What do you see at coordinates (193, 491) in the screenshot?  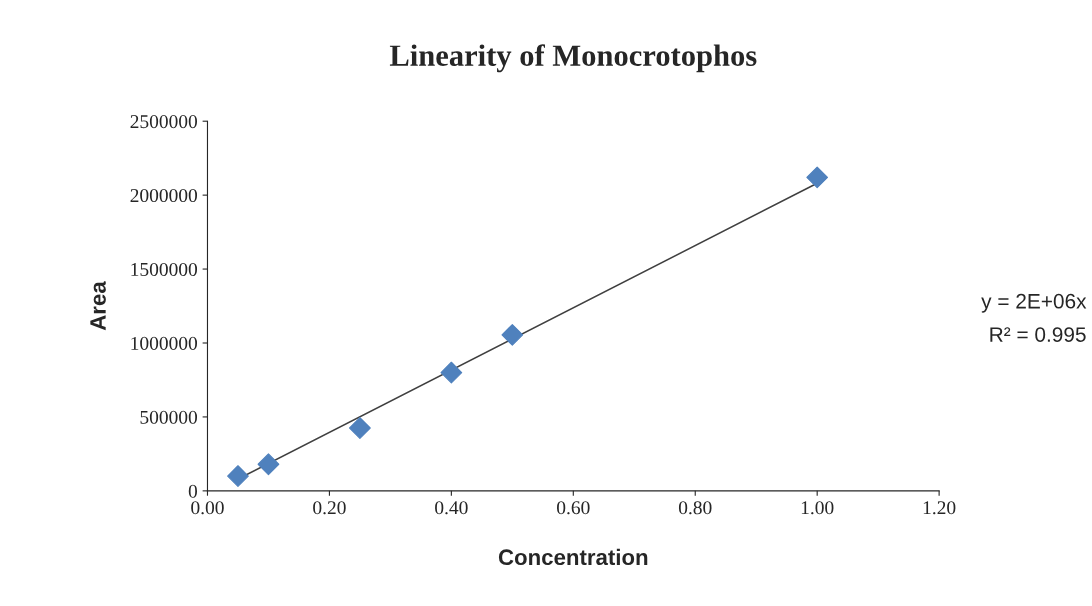 I see `y-tick-label: 0` at bounding box center [193, 491].